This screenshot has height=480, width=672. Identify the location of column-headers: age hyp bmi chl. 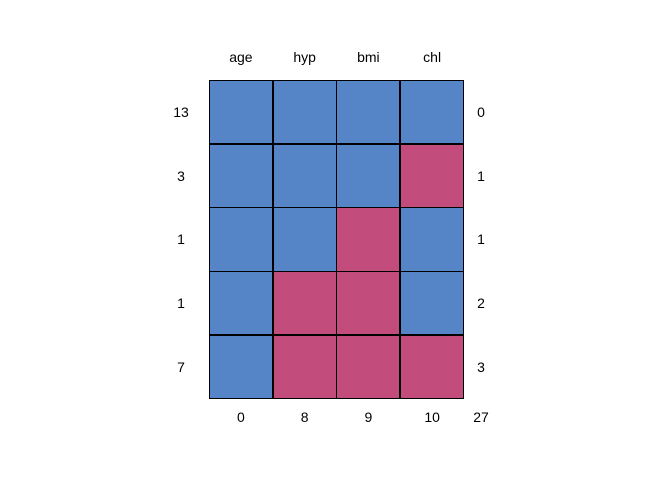
(336, 57).